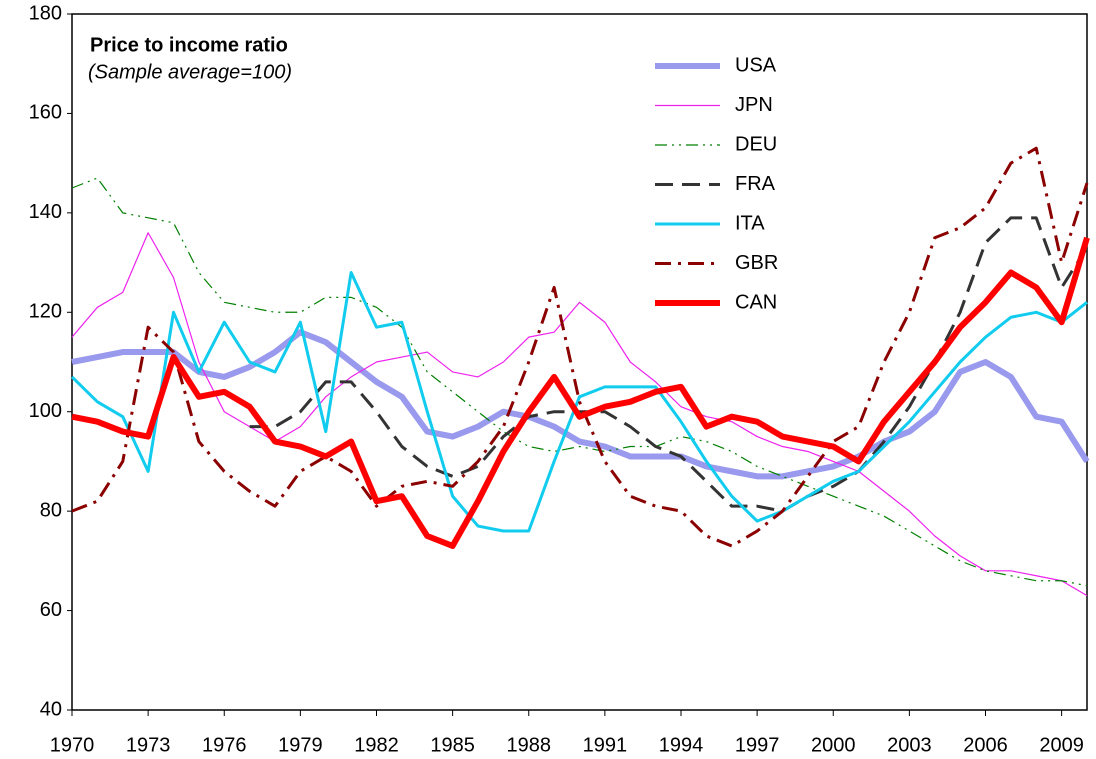  Describe the element at coordinates (756, 302) in the screenshot. I see `legend-label: CAN` at that location.